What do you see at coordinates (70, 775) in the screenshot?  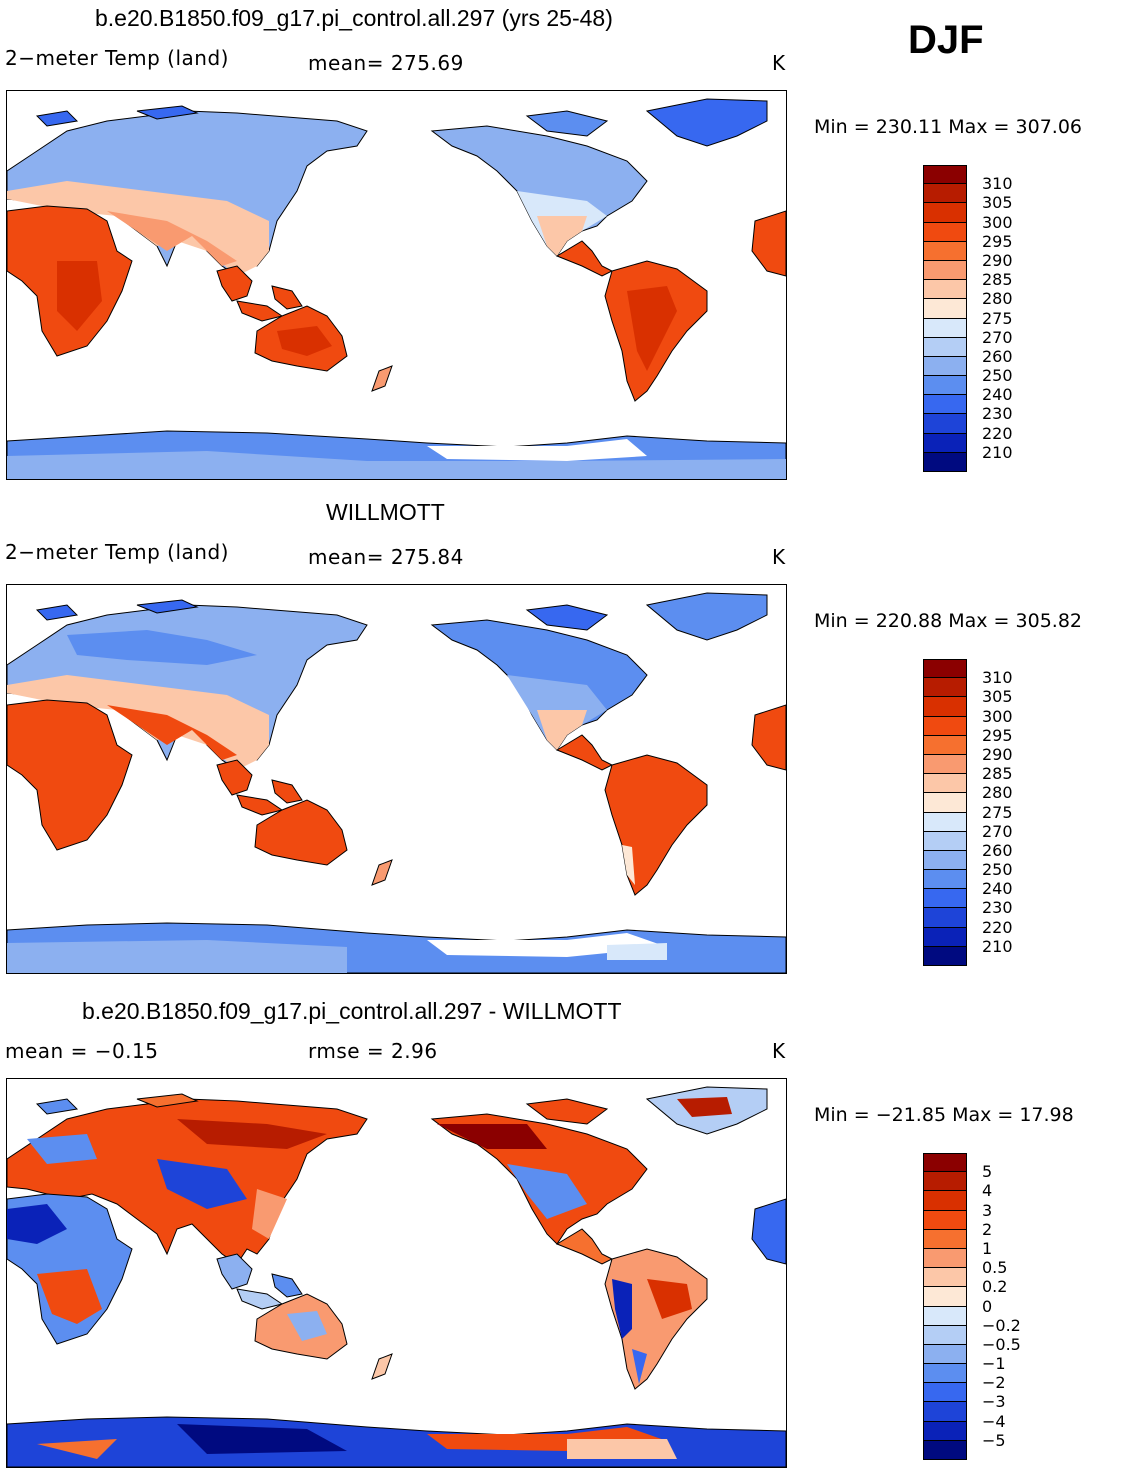 I see `africa-land` at bounding box center [70, 775].